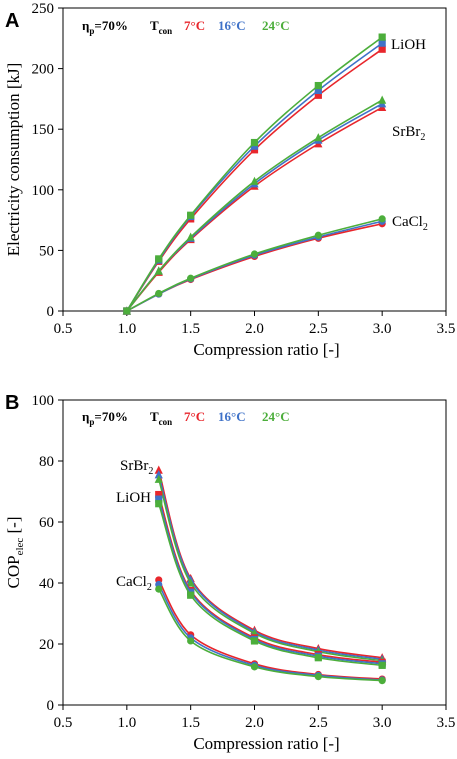  I want to click on y-tick-label: 150, so click(43, 130).